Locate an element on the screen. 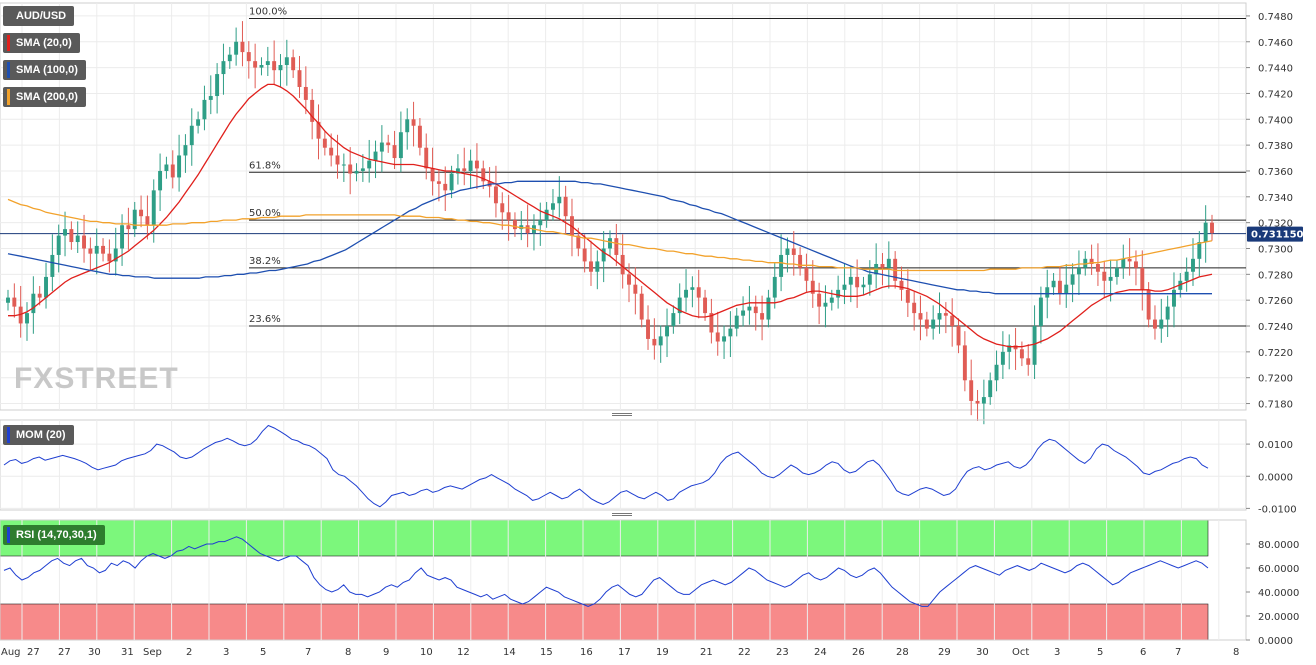 The width and height of the screenshot is (1316, 665). legend-rsi: RSI (14,70,30,1) is located at coordinates (54, 535).